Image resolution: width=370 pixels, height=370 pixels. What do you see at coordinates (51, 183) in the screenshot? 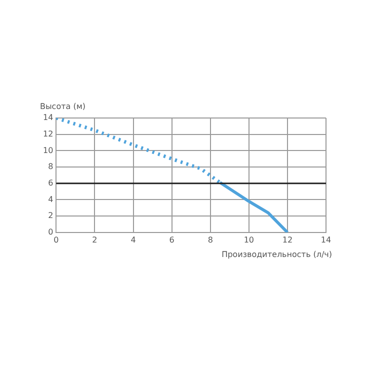
I see `y-tick-label: 6` at bounding box center [51, 183].